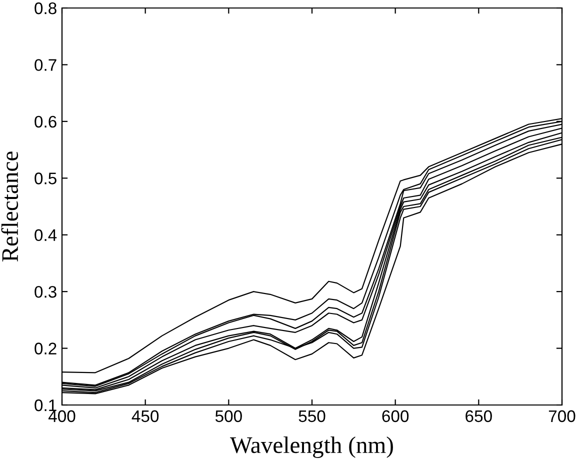  I want to click on y-tick-label: 0.3, so click(45, 292).